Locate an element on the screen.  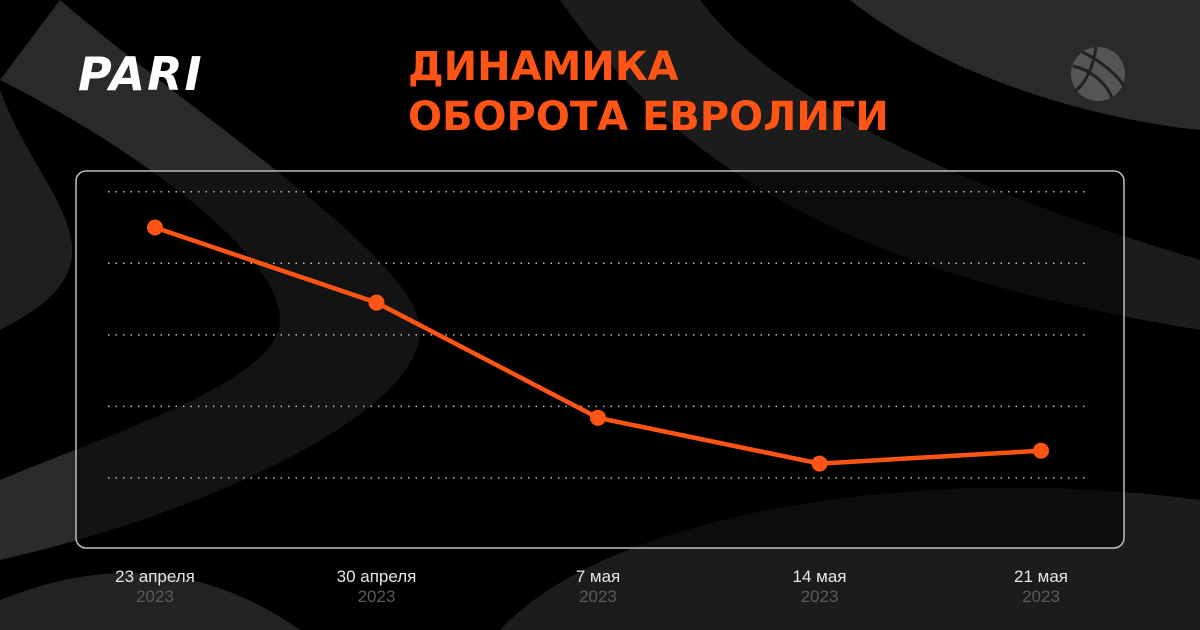
euroleague-logo is located at coordinates (1098, 73).